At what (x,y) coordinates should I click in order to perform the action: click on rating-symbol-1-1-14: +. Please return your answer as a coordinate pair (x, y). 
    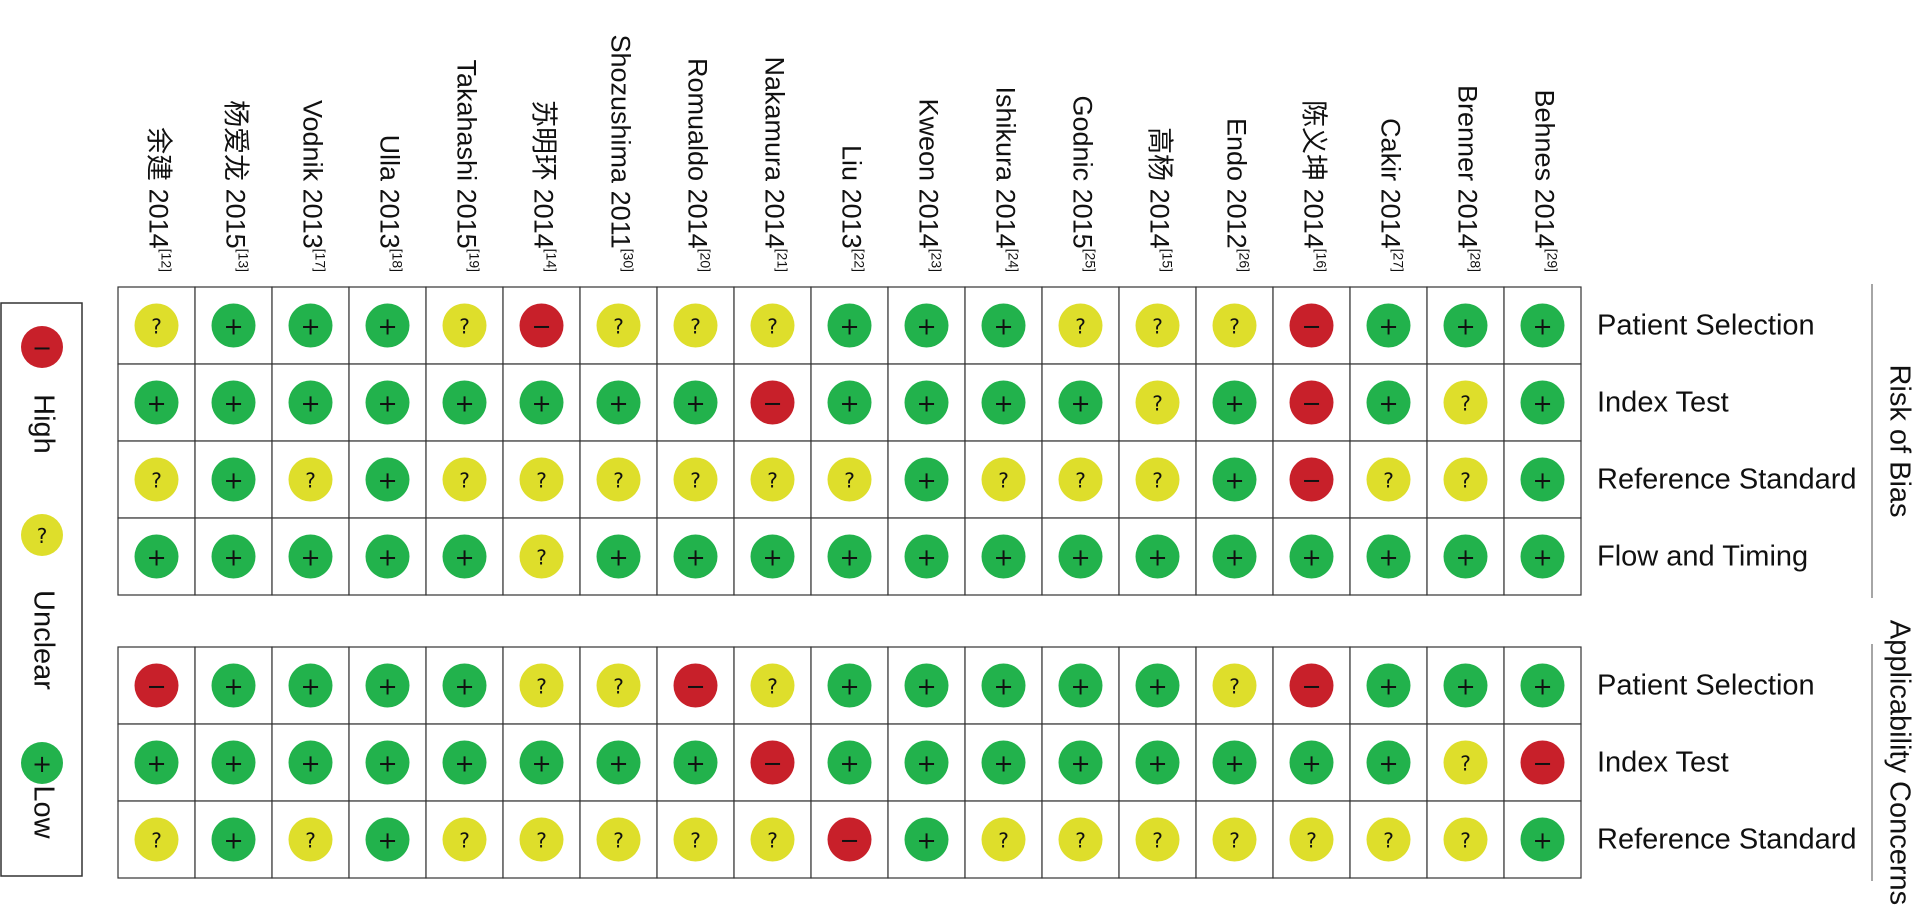
    Looking at the image, I should click on (1234, 764).